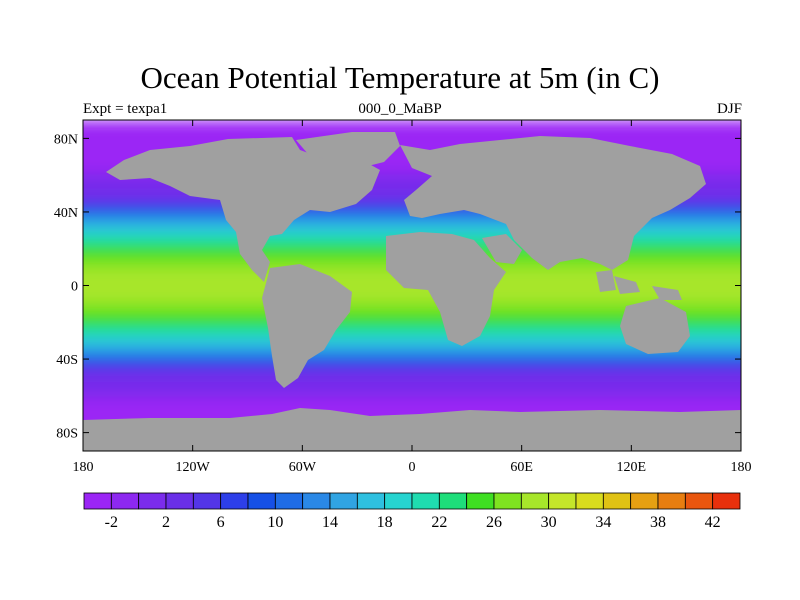 The width and height of the screenshot is (800, 600). Describe the element at coordinates (385, 522) in the screenshot. I see `colorbar-label: 18` at that location.